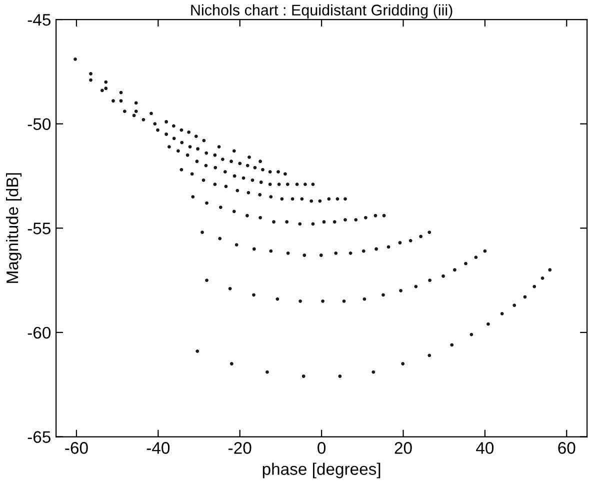  I want to click on y-tick-label: -60, so click(39, 332).